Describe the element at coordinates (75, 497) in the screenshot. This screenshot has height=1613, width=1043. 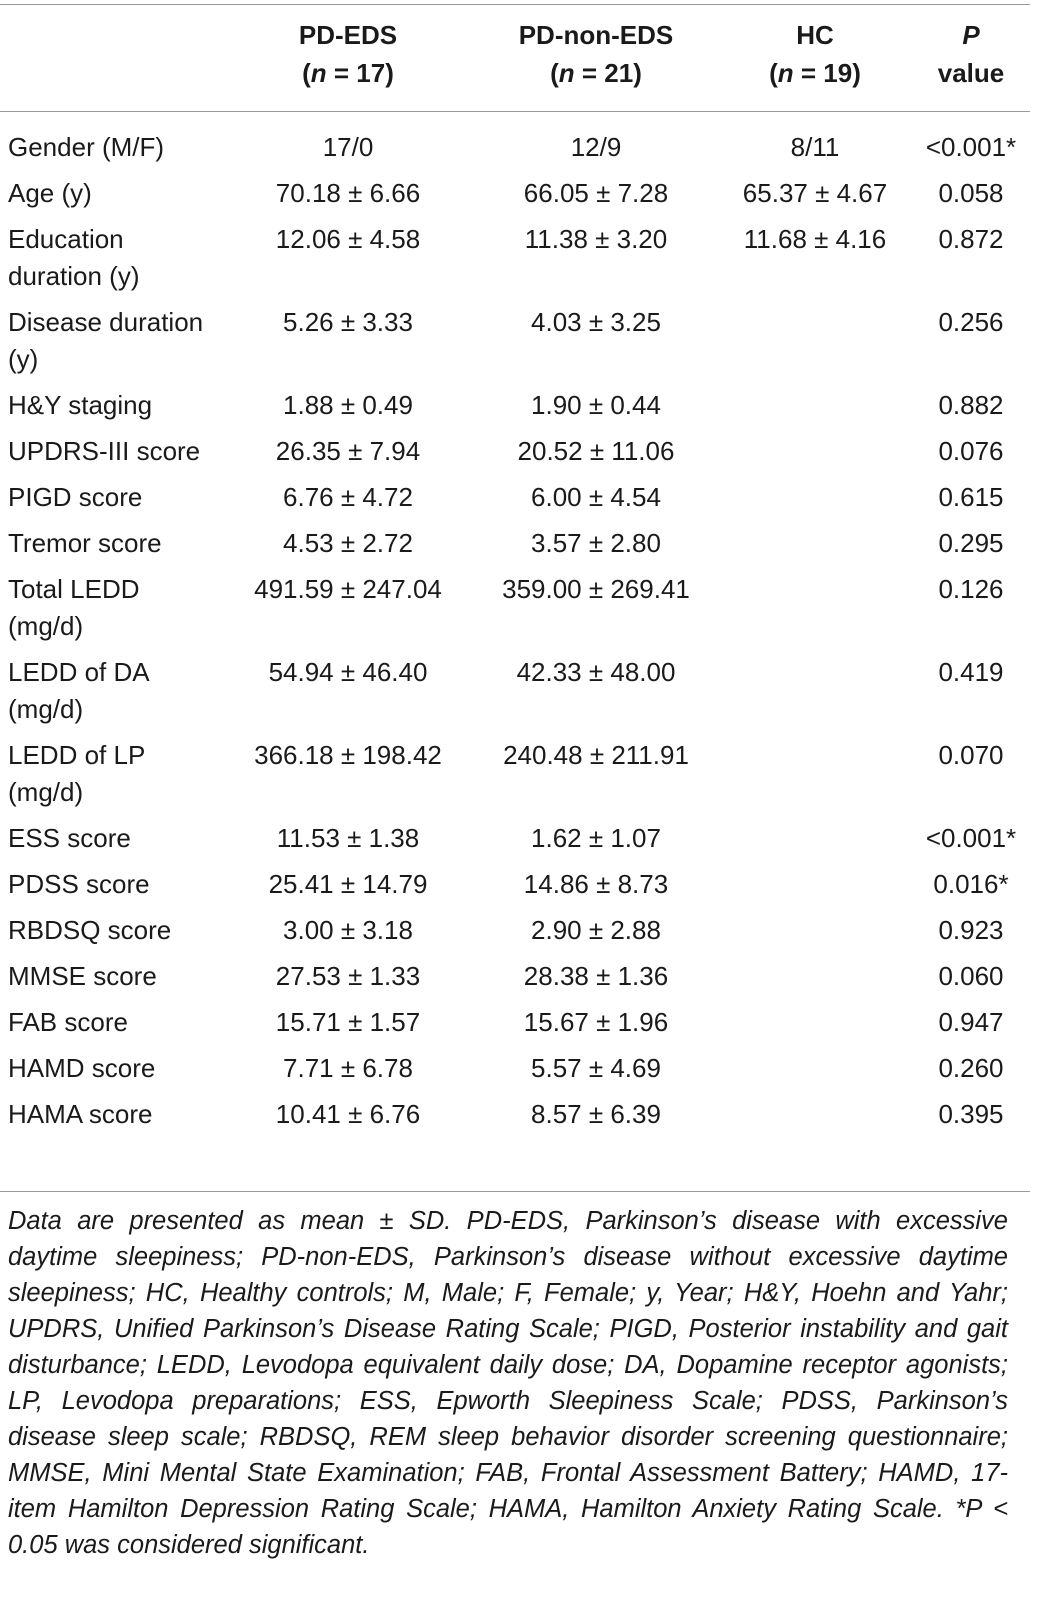
I see `row-label: PIGD score` at that location.